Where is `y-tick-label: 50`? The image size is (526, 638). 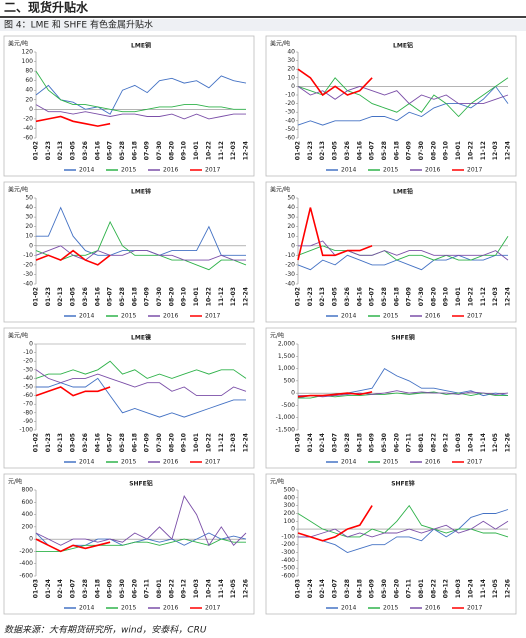
y-tick-label: 50 is located at coordinates (291, 198).